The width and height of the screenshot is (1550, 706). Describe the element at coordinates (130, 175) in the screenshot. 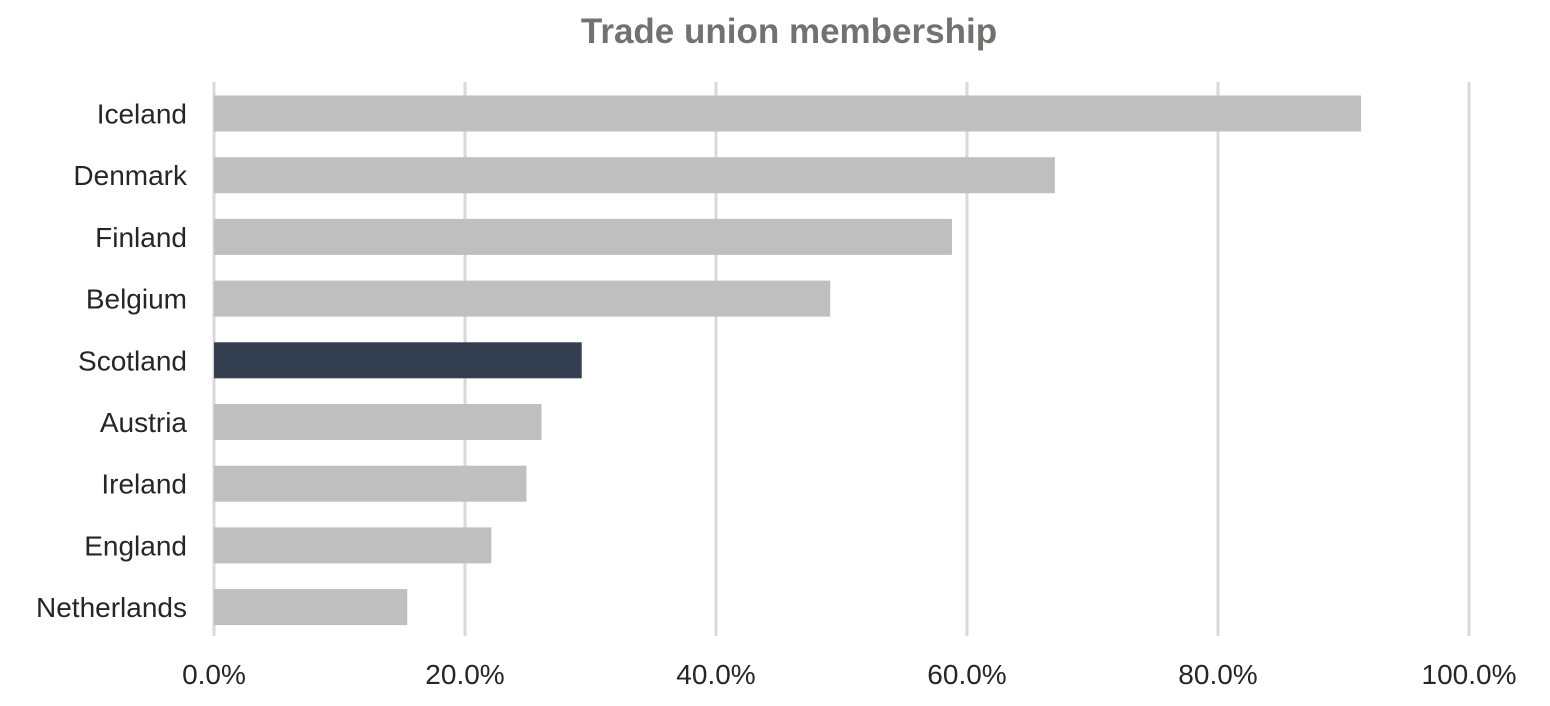

I see `category-label: Denmark` at that location.